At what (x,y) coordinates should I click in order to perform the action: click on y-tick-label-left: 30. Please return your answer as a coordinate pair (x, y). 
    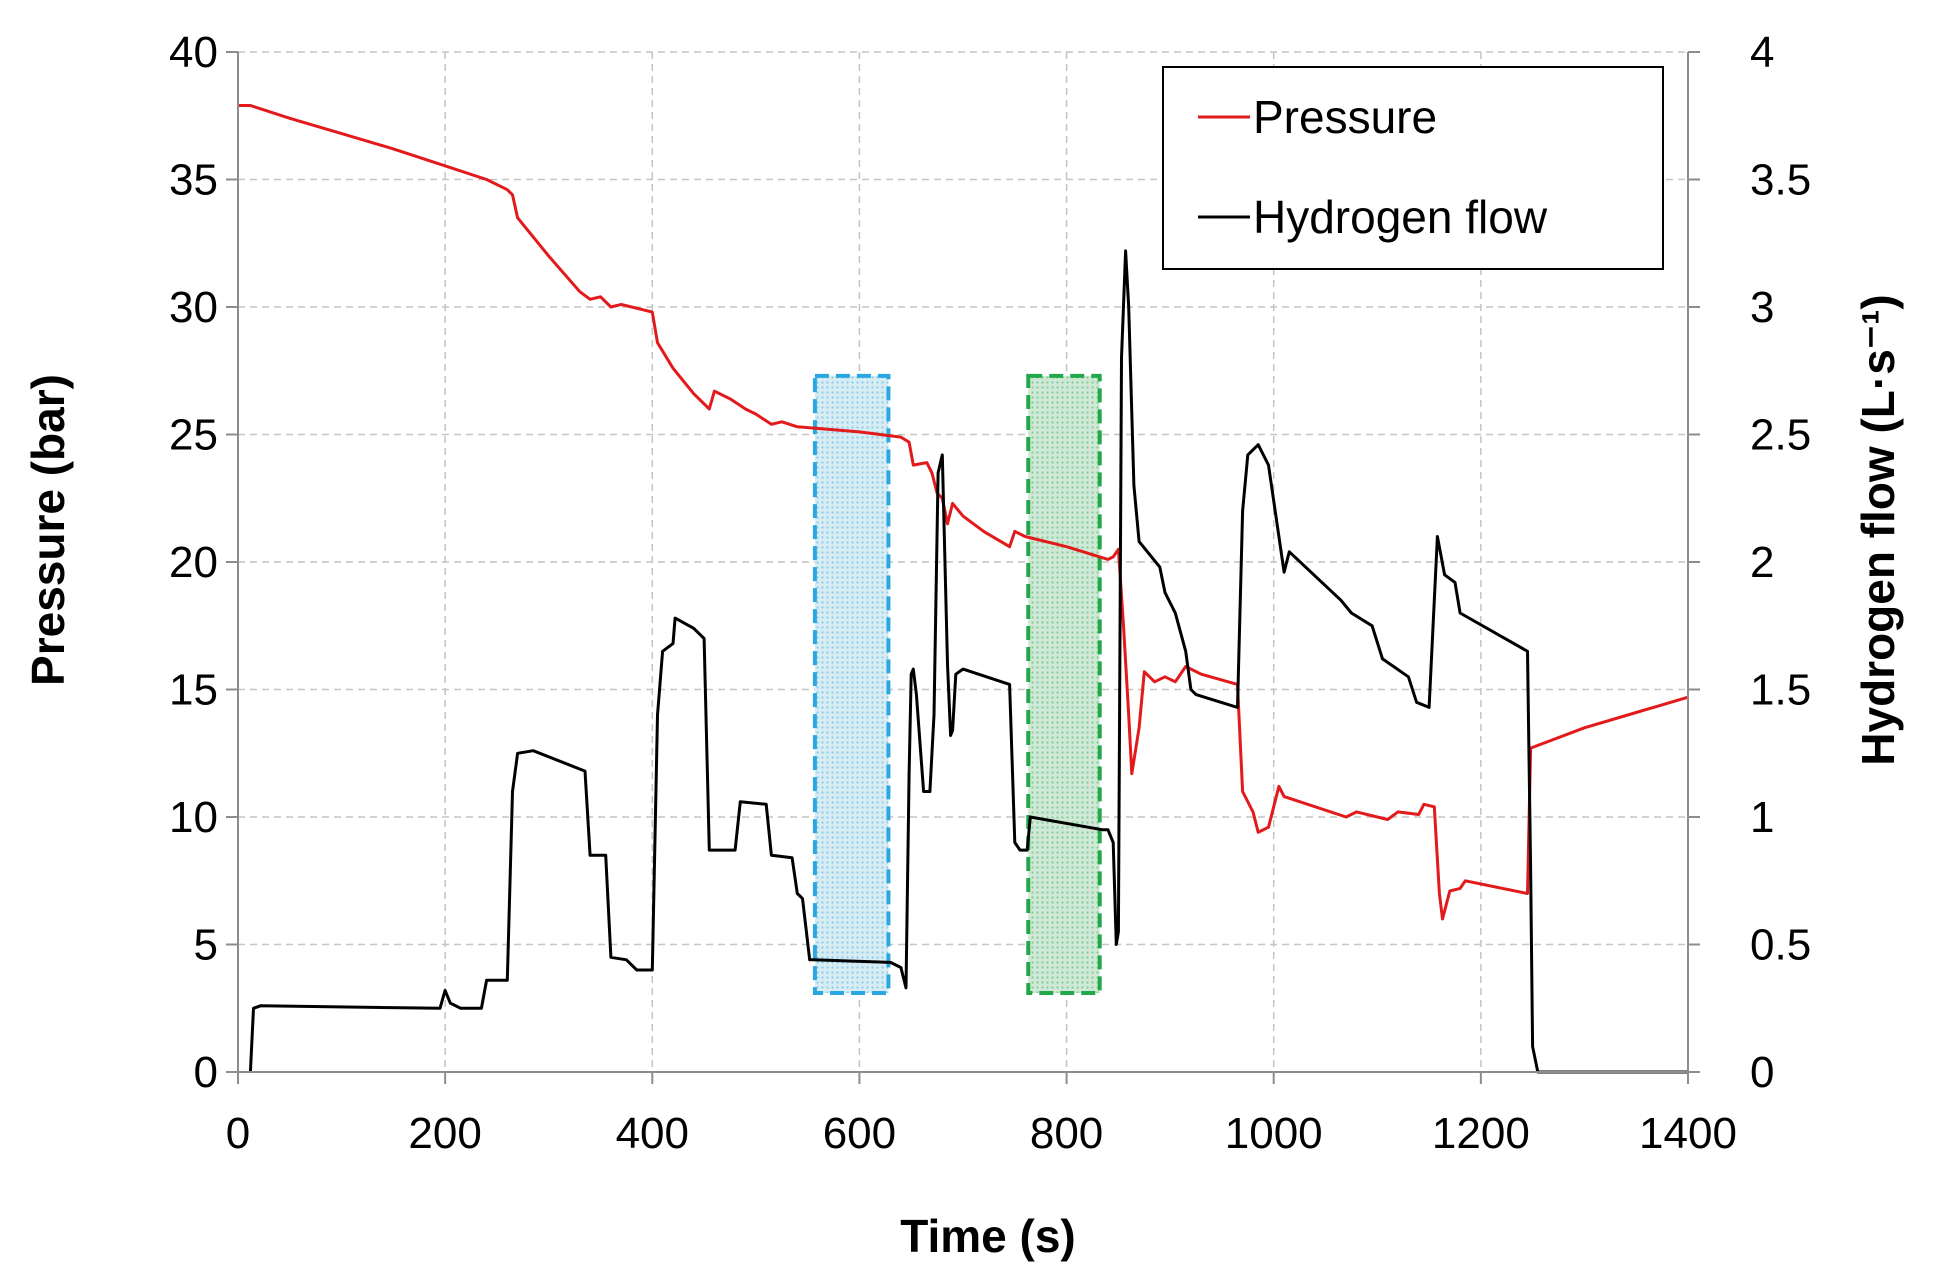
    Looking at the image, I should click on (193, 307).